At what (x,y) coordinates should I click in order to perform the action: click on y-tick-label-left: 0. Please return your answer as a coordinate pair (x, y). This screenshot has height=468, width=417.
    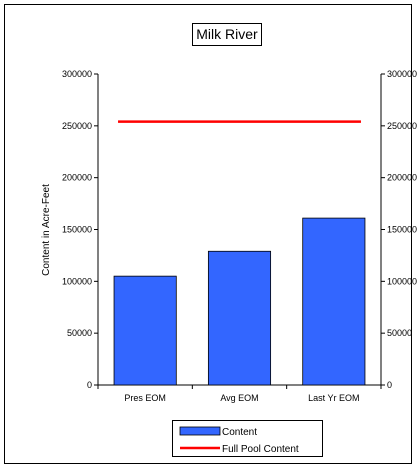
    Looking at the image, I should click on (89, 385).